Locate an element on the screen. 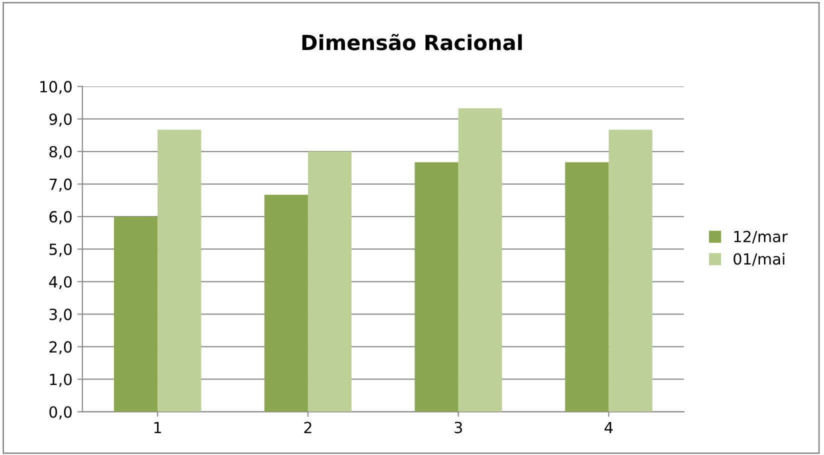 This screenshot has width=824, height=455. y-tick-label: 7,0 is located at coordinates (61, 185).